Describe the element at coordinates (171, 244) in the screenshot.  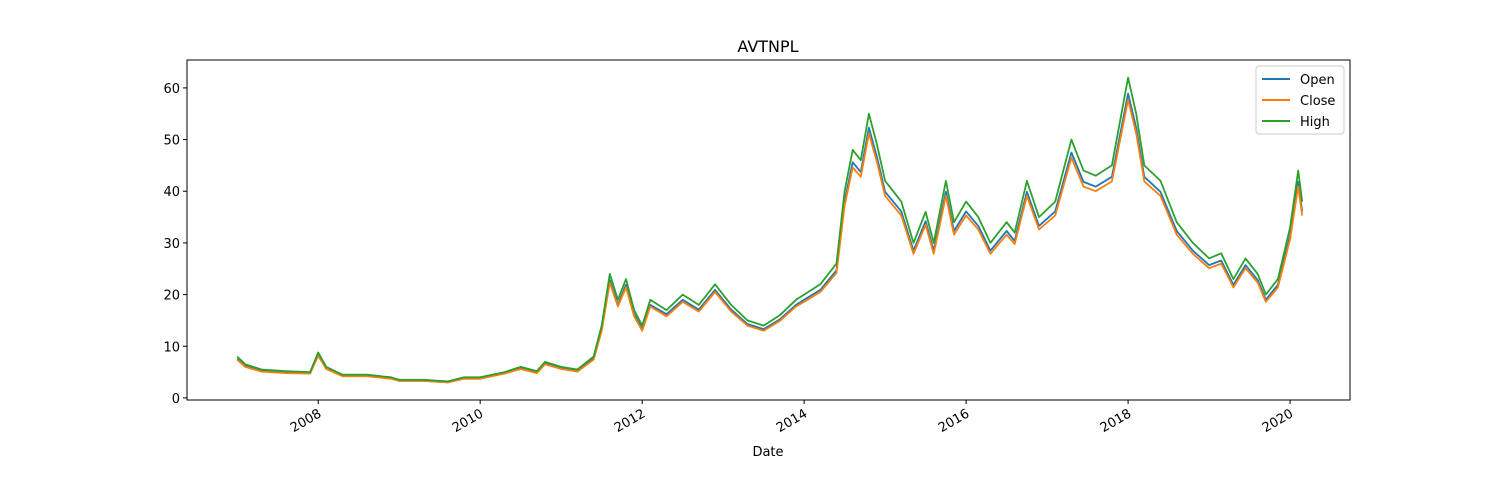
I see `y-tick-label: 30` at that location.